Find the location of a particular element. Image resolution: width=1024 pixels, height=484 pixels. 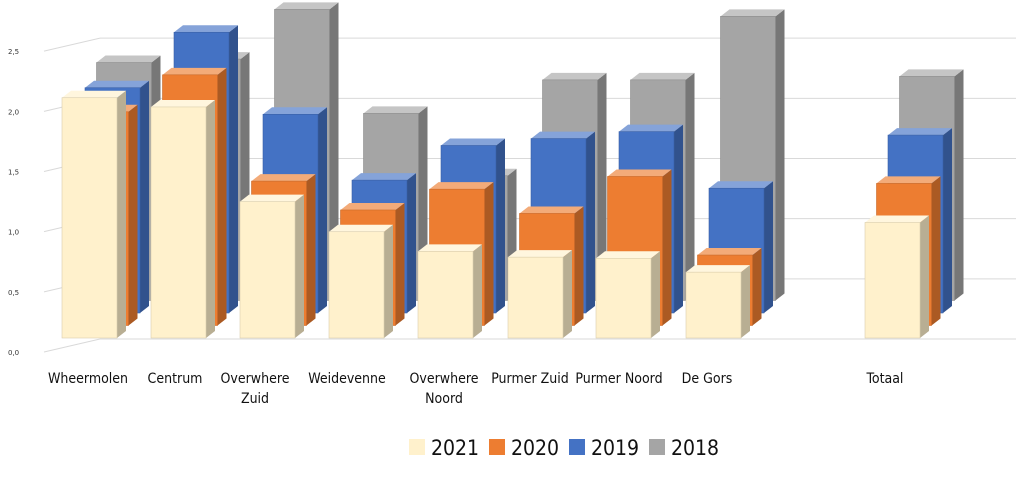

y-tick-label: 1,5 is located at coordinates (13, 173).